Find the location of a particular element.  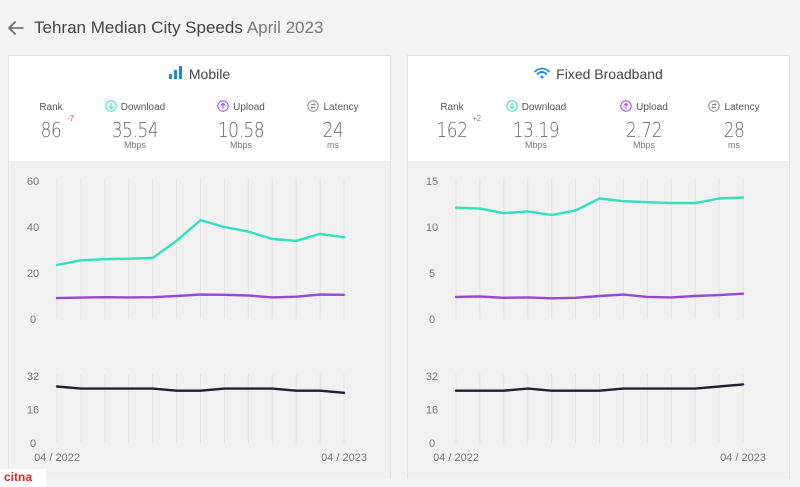

mobile-x-tick-label-end: 04 / 2023 is located at coordinates (344, 458).